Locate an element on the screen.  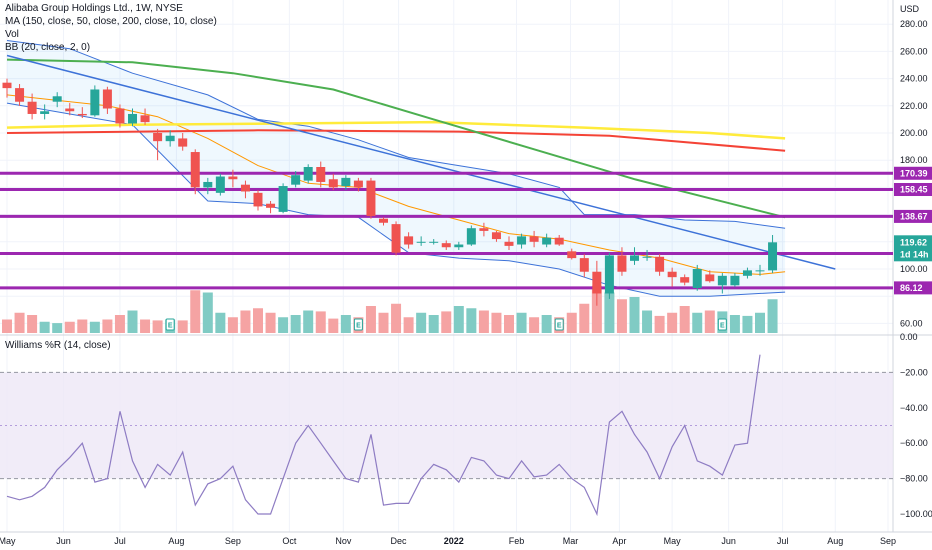
last-price-countdown: 1d 14h is located at coordinates (914, 254).